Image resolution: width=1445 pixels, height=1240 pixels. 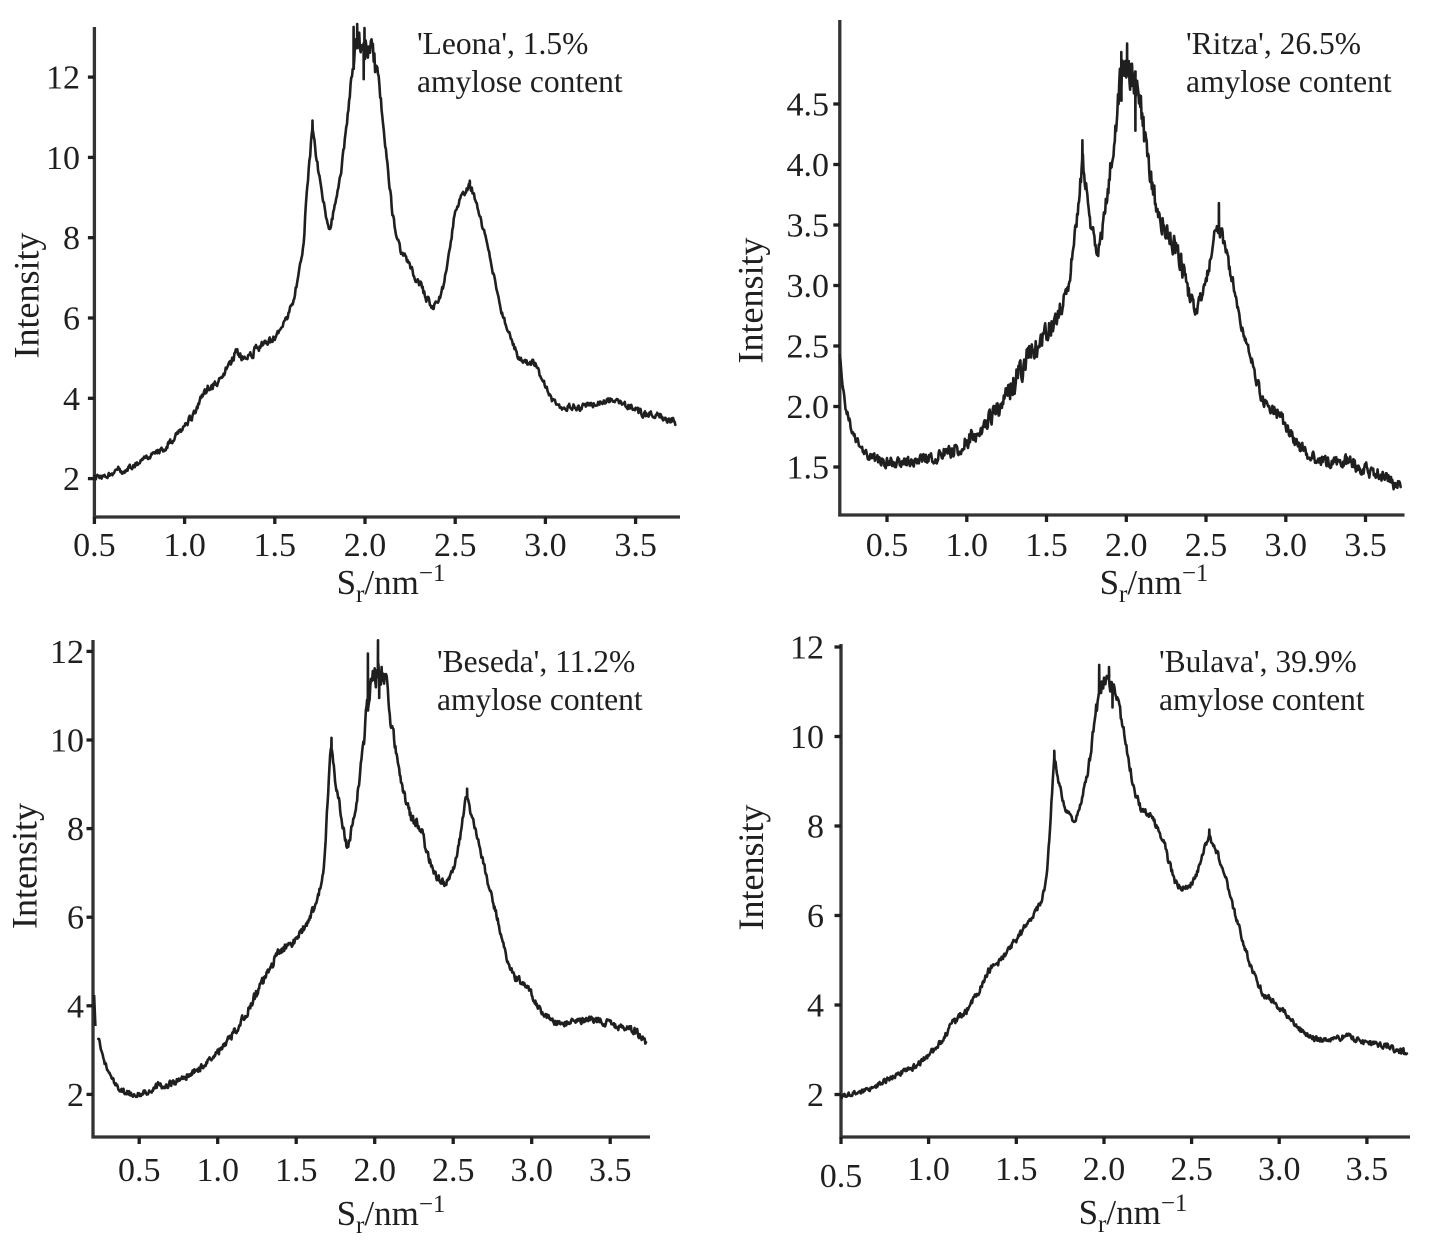 What do you see at coordinates (502, 43) in the screenshot?
I see `svg-text: 'Leona', 1.5%` at bounding box center [502, 43].